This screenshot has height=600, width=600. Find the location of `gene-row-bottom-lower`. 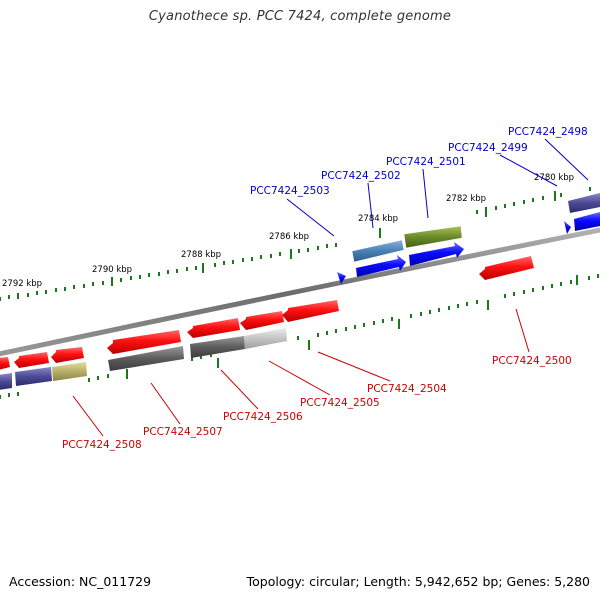

gene-row-bottom-lower is located at coordinates (143, 359).